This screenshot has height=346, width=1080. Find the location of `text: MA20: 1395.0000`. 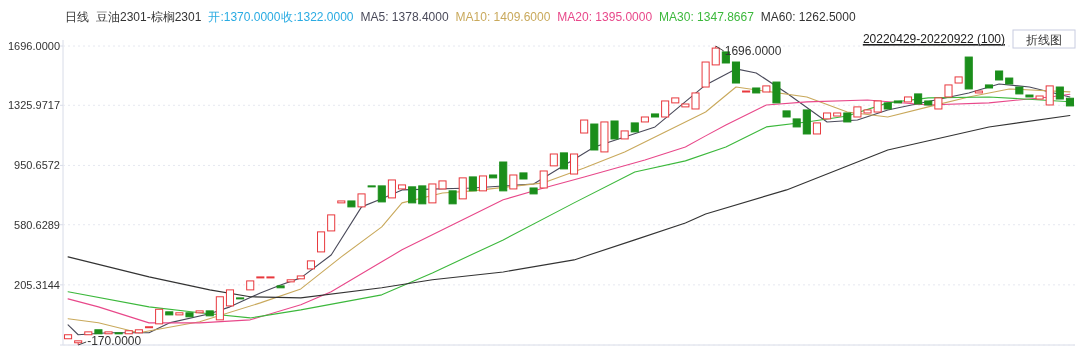

text: MA20: 1395.0000 is located at coordinates (605, 17).